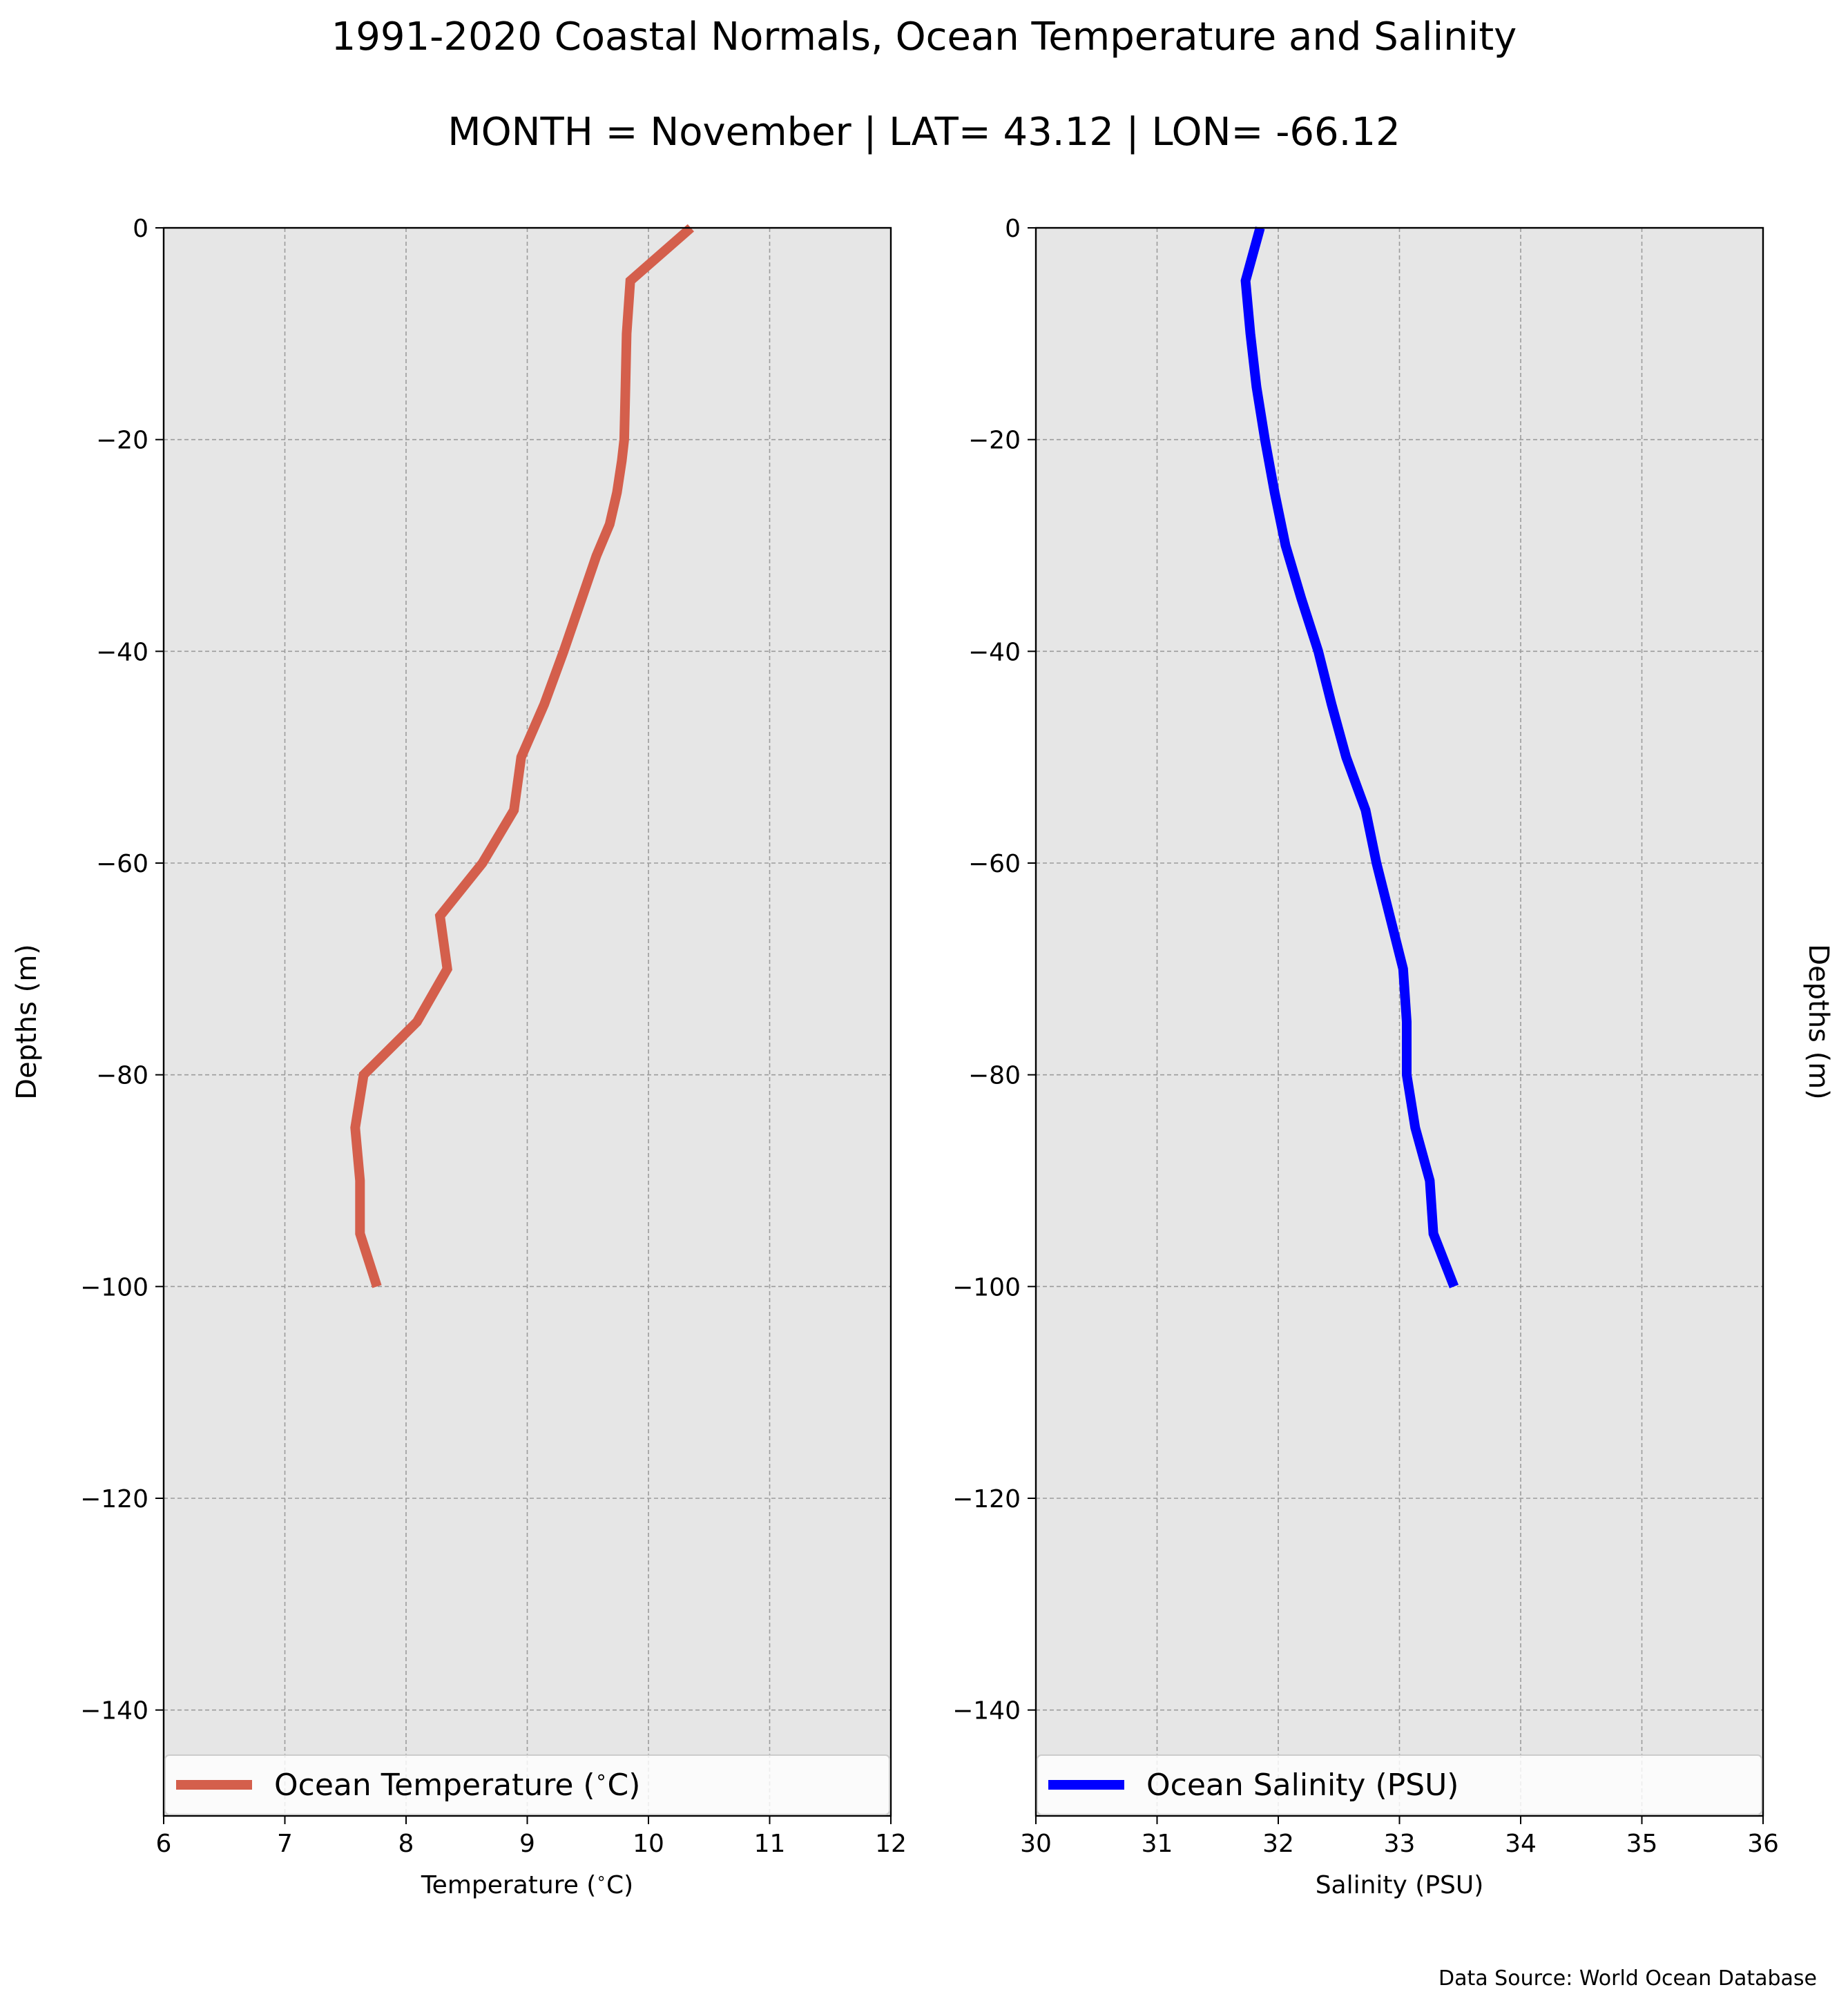 The image size is (1848, 2003). I want to click on salinity-x-tick-label: 31, so click(1157, 1844).